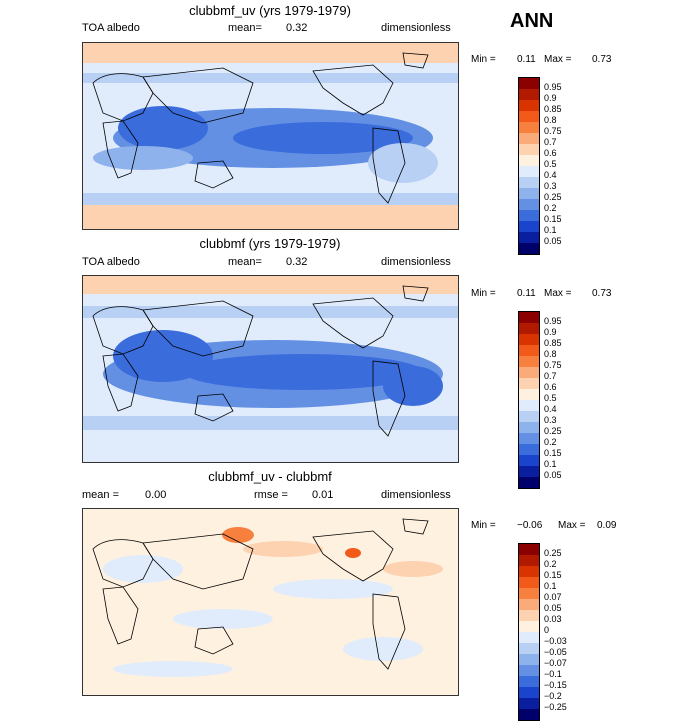  I want to click on panel-3-rmse-label: rmse =, so click(271, 495).